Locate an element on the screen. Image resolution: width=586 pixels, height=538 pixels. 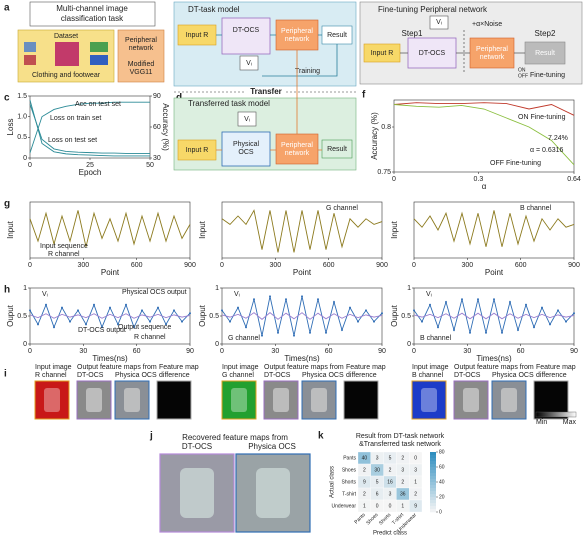
panel-letter: h is located at coordinates (7, 290).